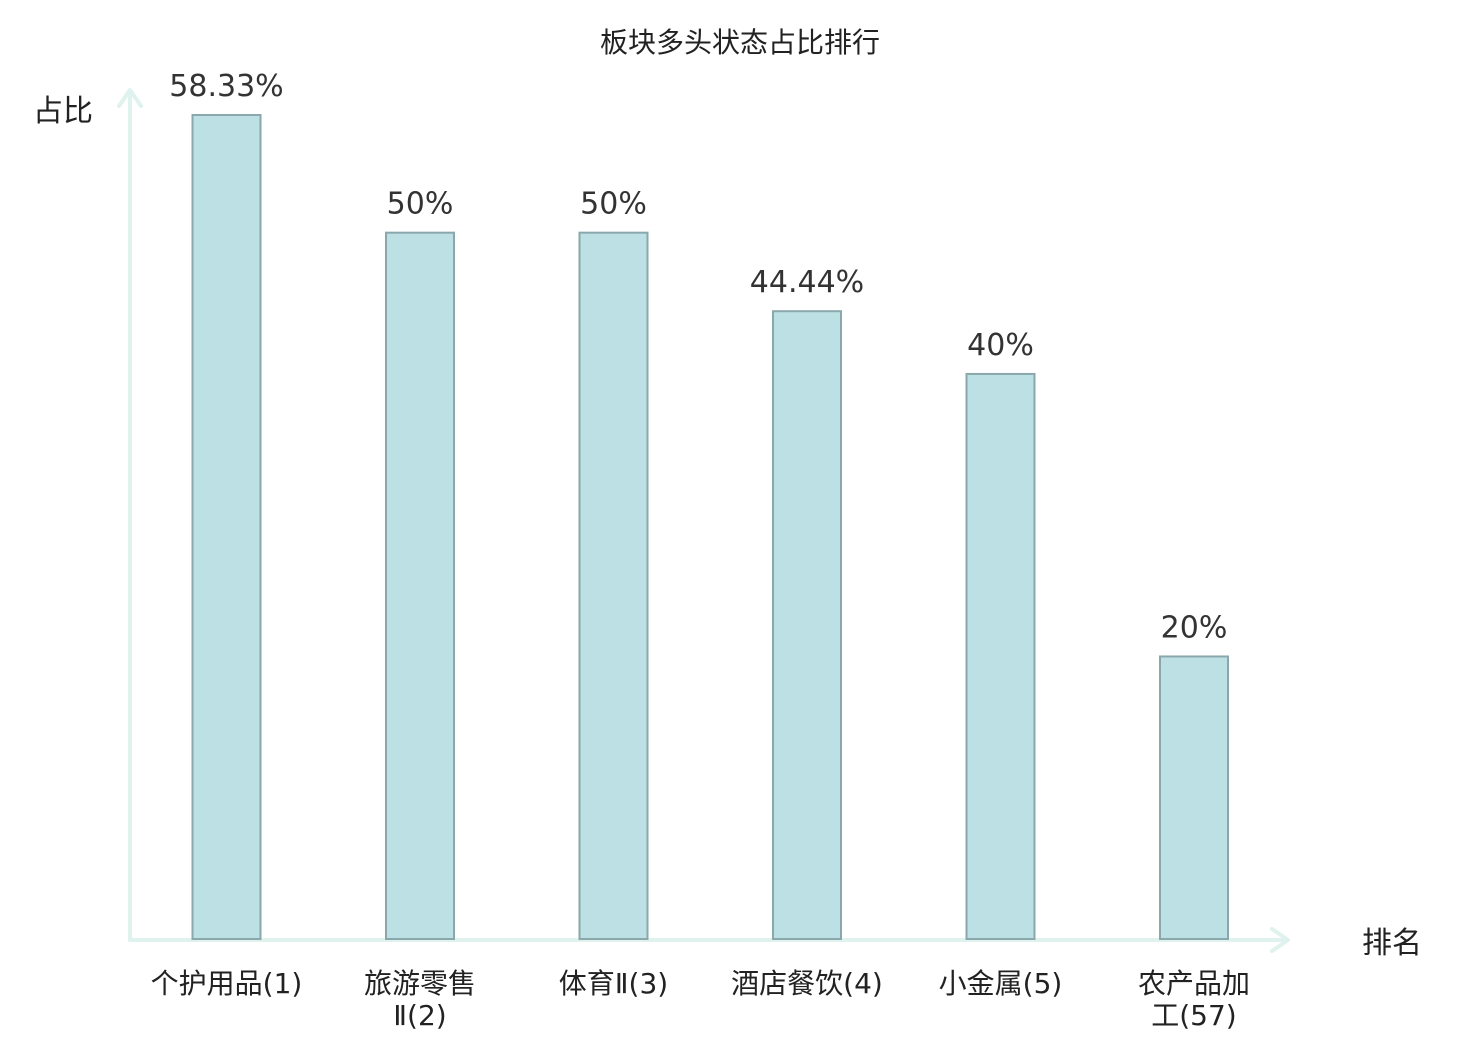 This screenshot has width=1480, height=1040. What do you see at coordinates (807, 282) in the screenshot?
I see `bar-value-label: 44.44%` at bounding box center [807, 282].